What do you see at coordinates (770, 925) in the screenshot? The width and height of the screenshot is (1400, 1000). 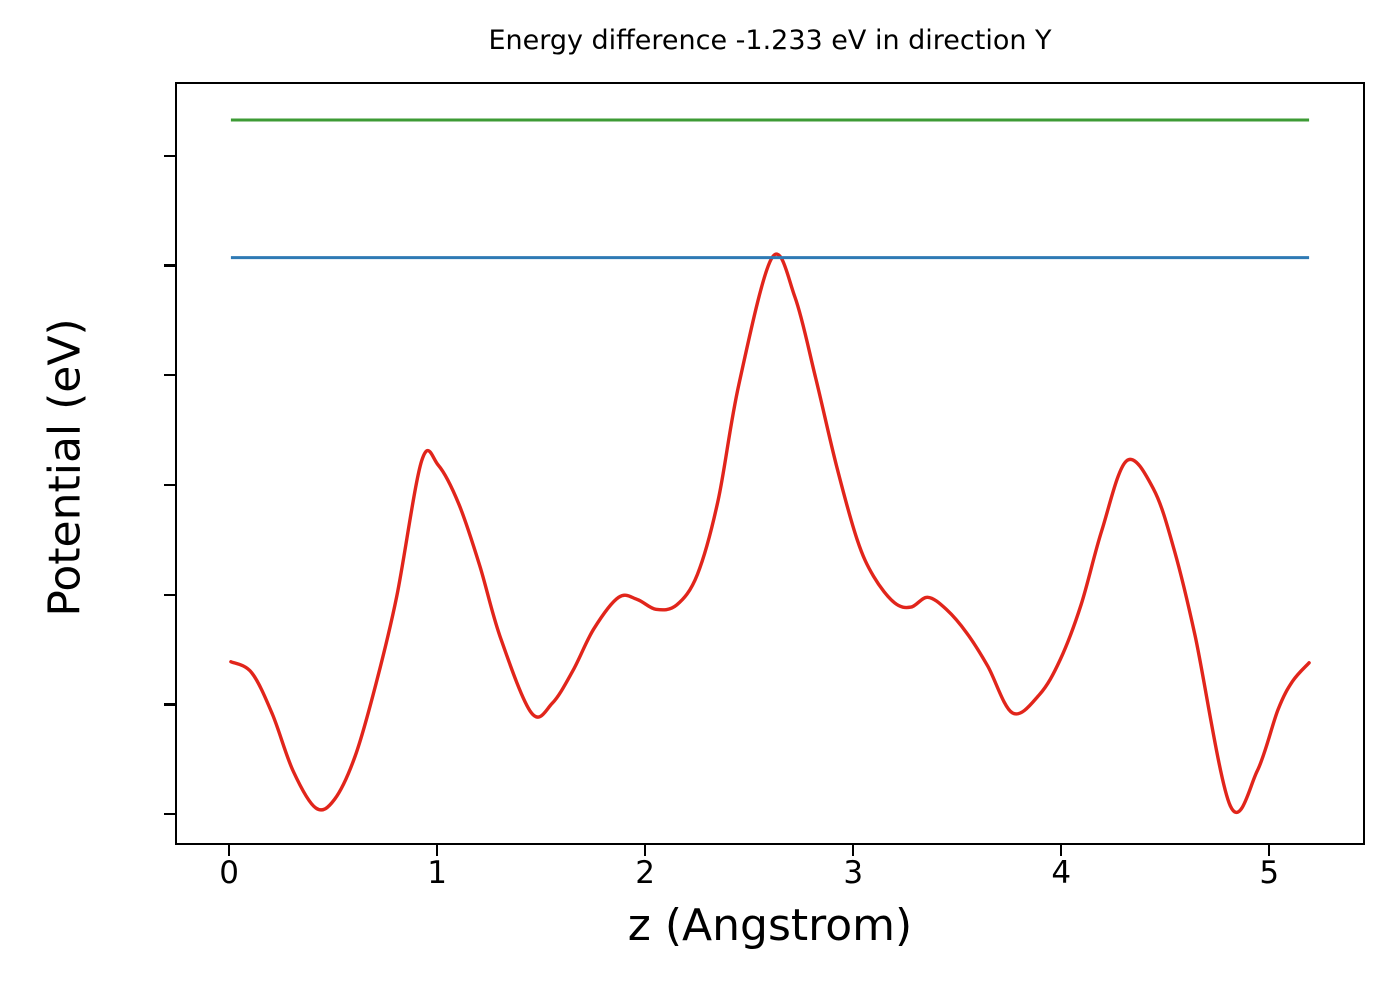 I see `x-axis-label: z (Angstrom)` at bounding box center [770, 925].